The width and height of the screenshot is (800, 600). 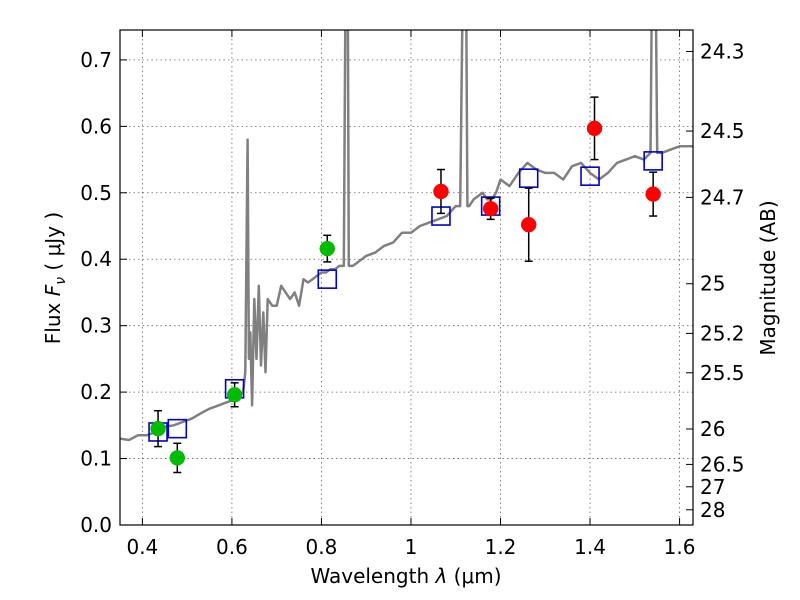 I want to click on x-tick-label: 0.8, so click(x=322, y=547).